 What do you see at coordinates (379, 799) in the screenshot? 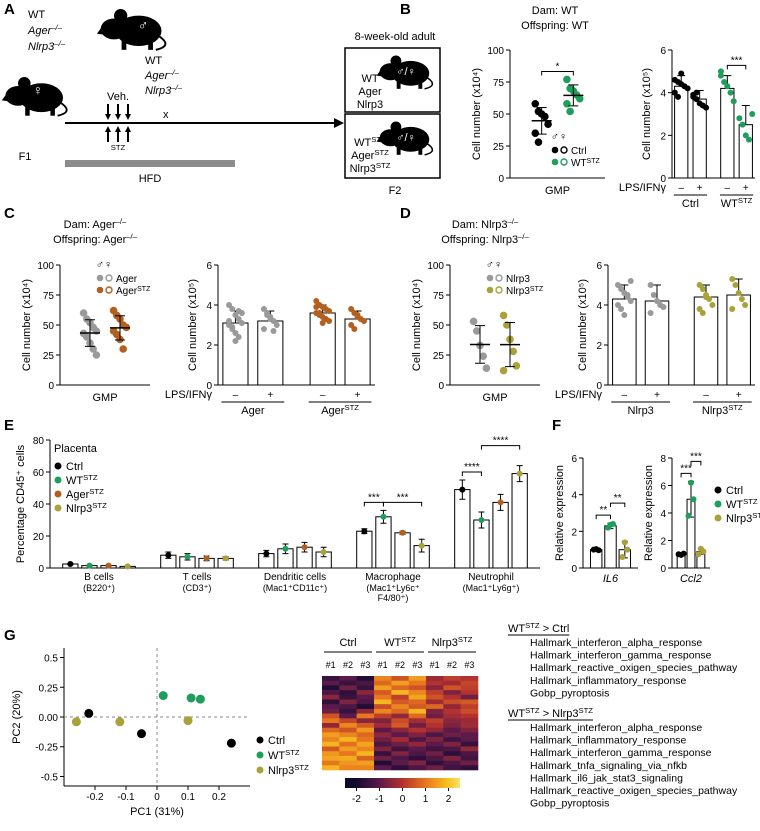
I see `colorbar-label: -1` at bounding box center [379, 799].